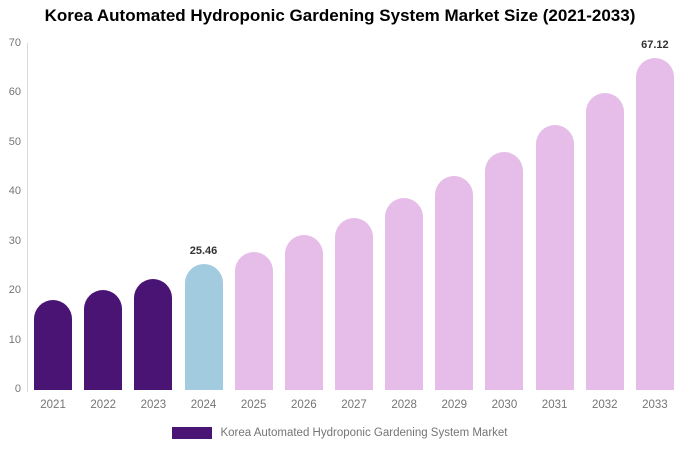  What do you see at coordinates (404, 294) in the screenshot?
I see `bar-2028` at bounding box center [404, 294].